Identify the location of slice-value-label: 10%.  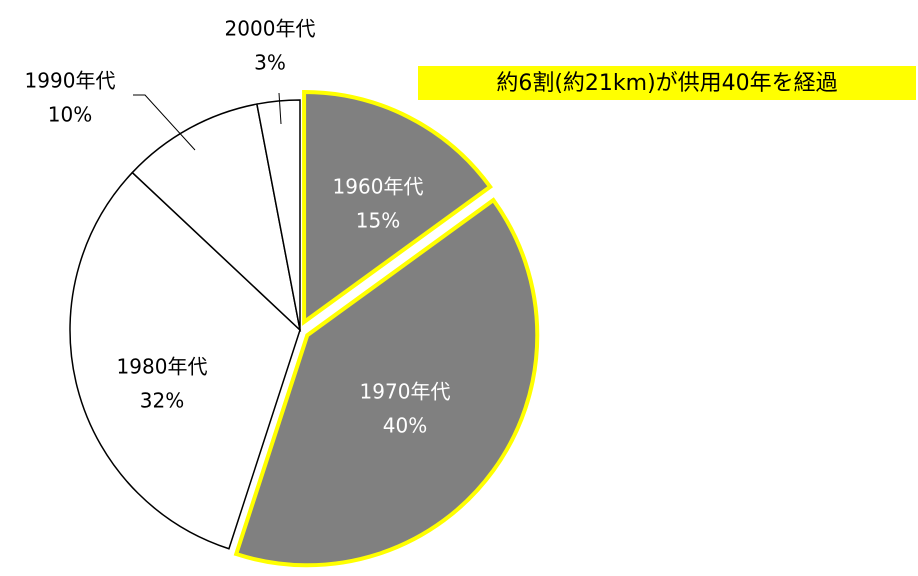
(70, 115).